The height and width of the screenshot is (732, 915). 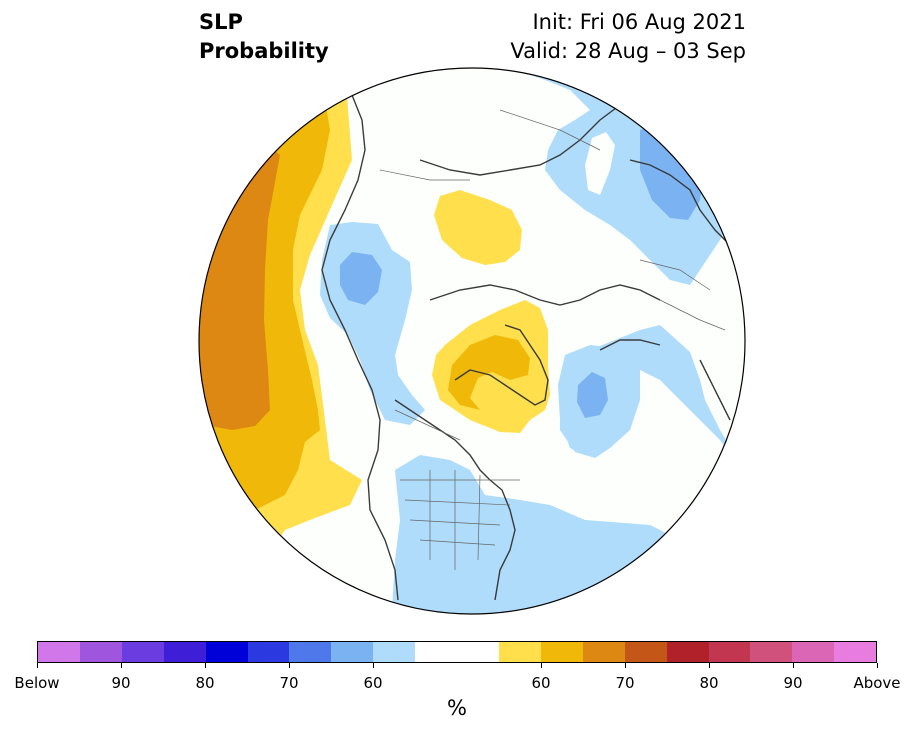 I want to click on colorbar-ticks, so click(x=457, y=666).